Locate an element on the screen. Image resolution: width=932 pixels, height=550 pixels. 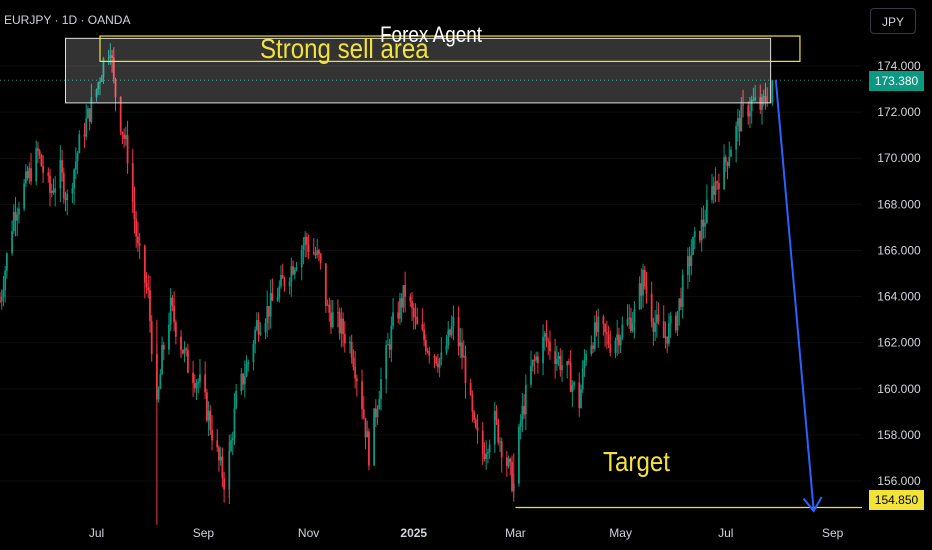
y-tick-label: 174.000 is located at coordinates (899, 66).